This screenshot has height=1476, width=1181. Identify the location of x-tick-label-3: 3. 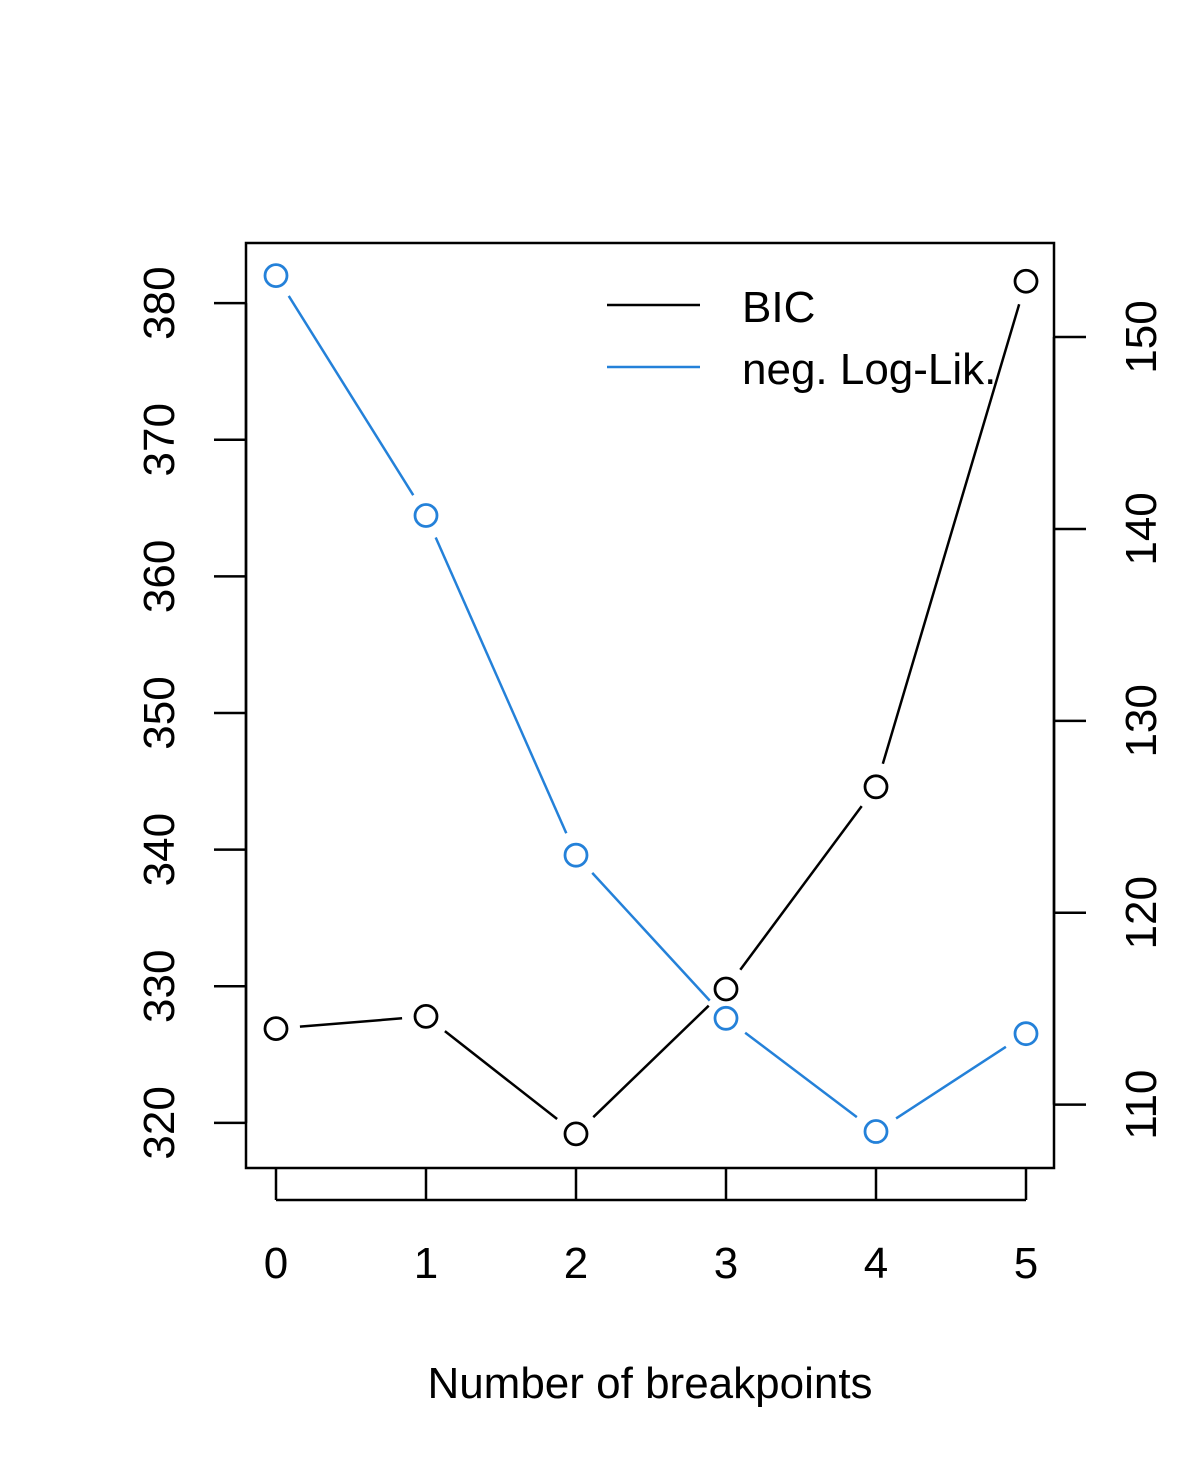
(726, 1263).